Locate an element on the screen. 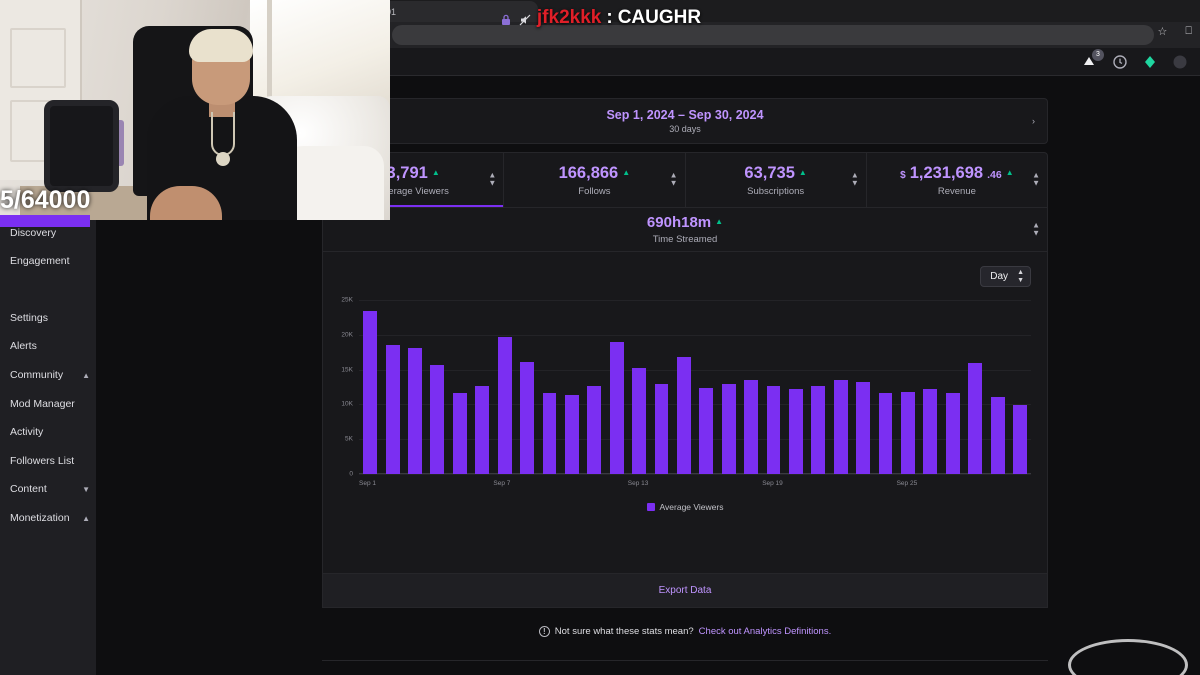 The image size is (1200, 675). cast-icon: ⎕ is located at coordinates (1188, 31).